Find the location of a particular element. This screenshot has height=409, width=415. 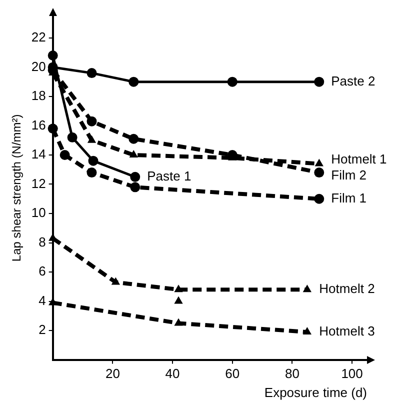

y-tick-label: 20 is located at coordinates (38, 66).